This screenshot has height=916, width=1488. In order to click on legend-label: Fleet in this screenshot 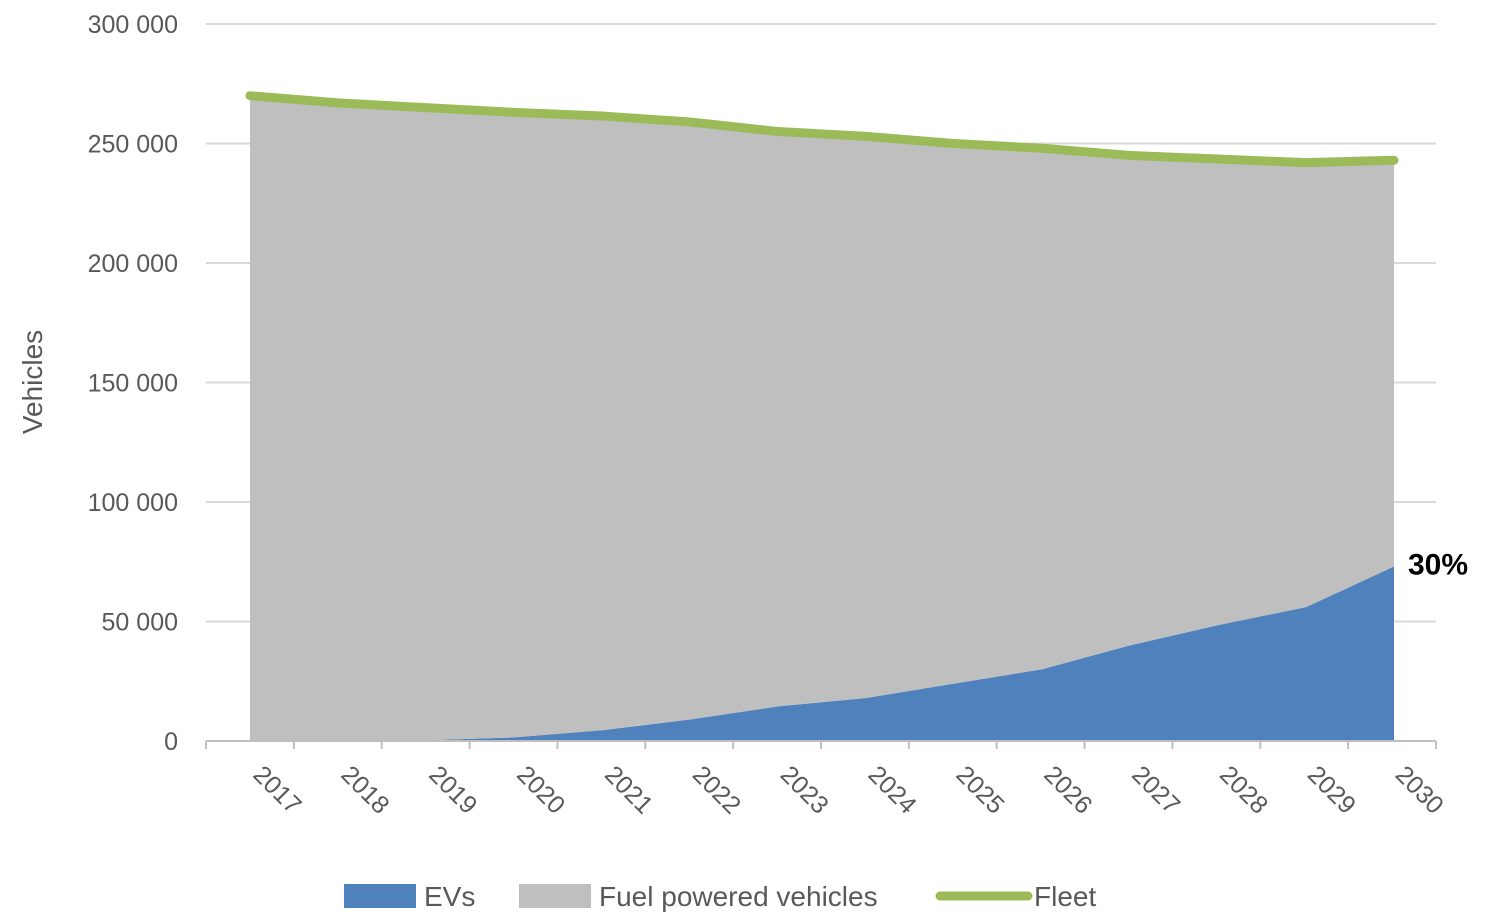, I will do `click(1065, 896)`.